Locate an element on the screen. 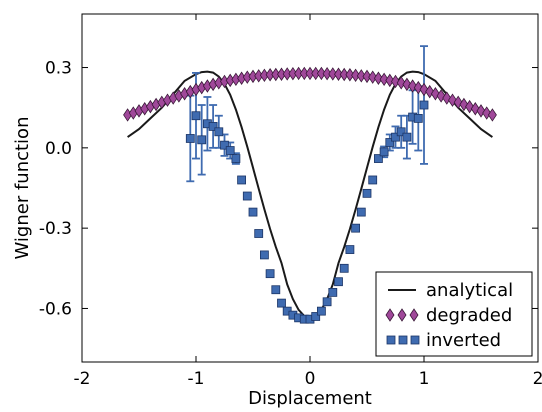 This screenshot has width=542, height=412. legend-label-degraded: degraded is located at coordinates (469, 315).